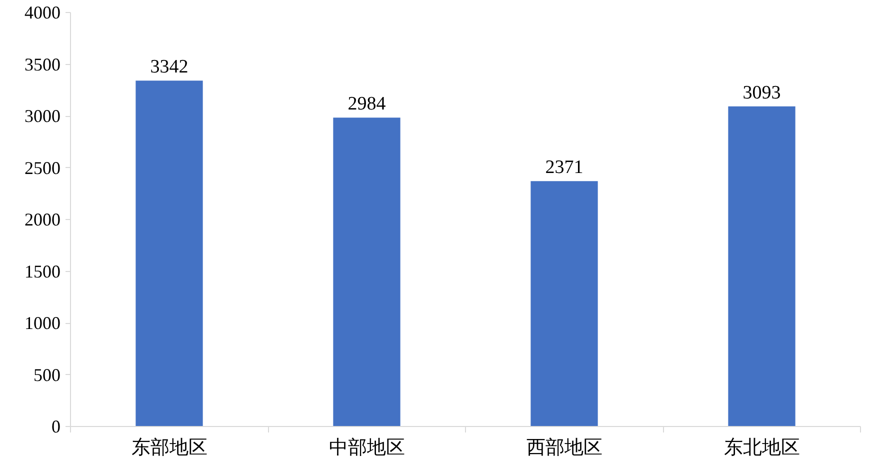 Image resolution: width=886 pixels, height=472 pixels. I want to click on y-tick-label: 500, so click(47, 374).